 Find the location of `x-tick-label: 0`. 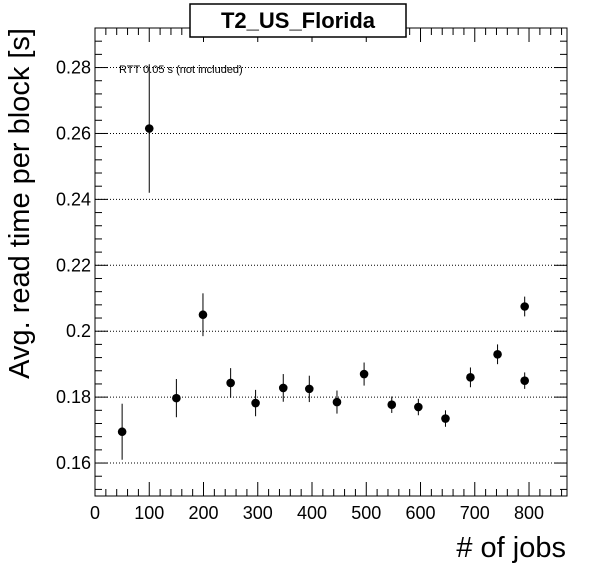

x-tick-label: 0 is located at coordinates (95, 513).